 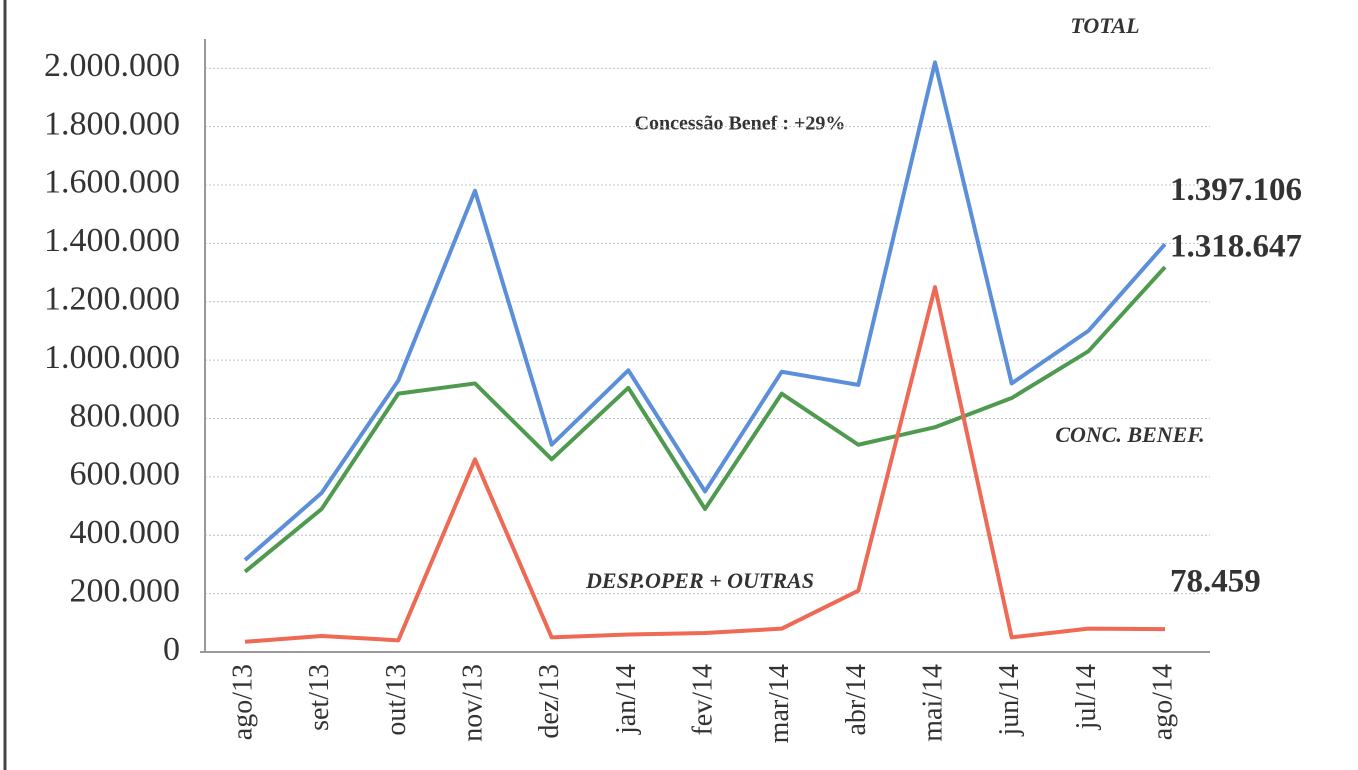 I want to click on value-label: 78.459, so click(x=1215, y=582).